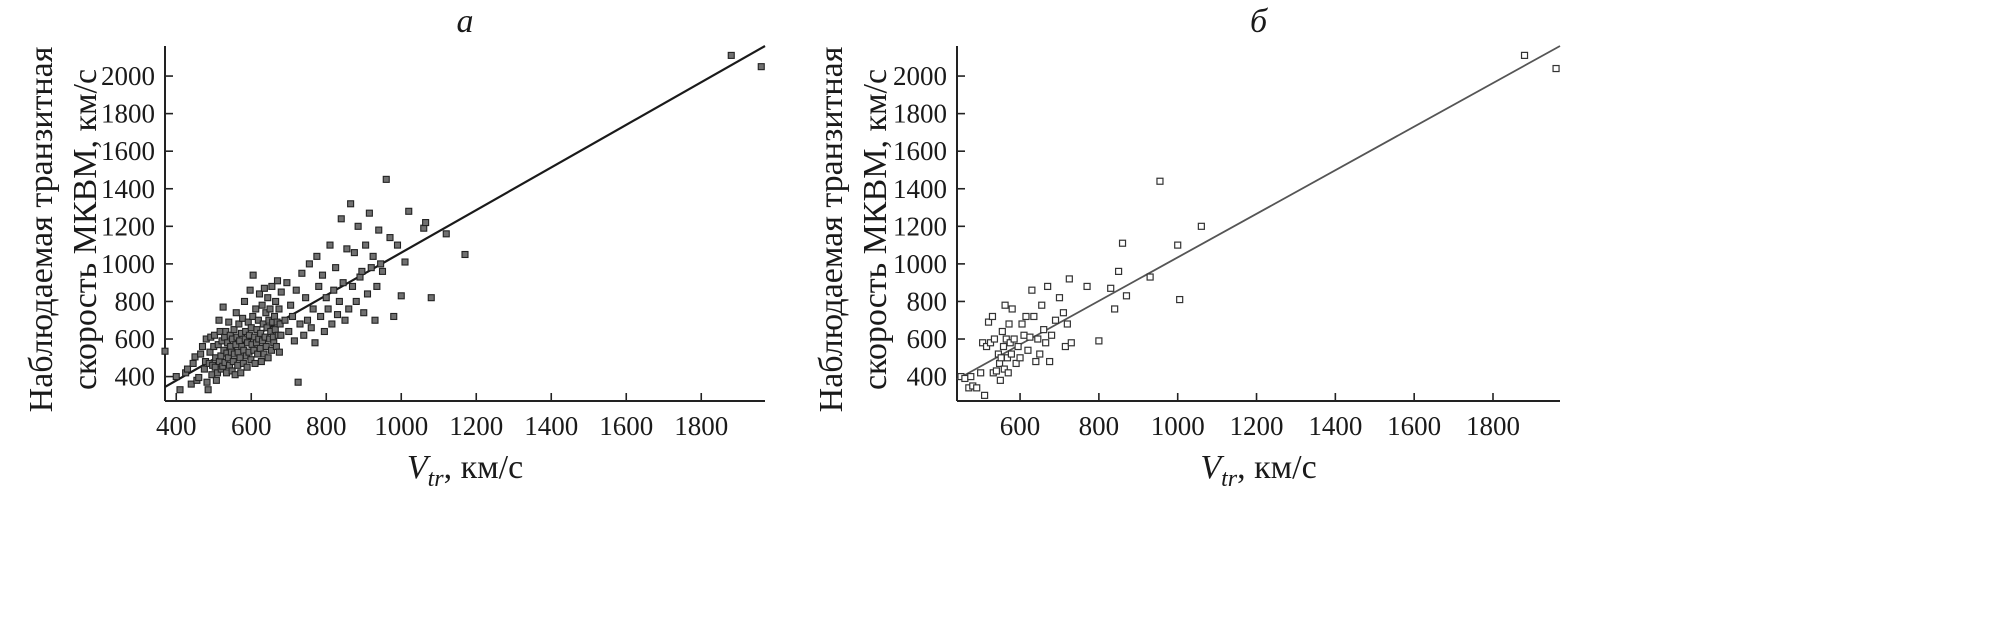 The width and height of the screenshot is (1993, 629). What do you see at coordinates (875, 229) in the screenshot?
I see `panel-b-y-axis-title-line2: скорость МКВМ, км/с` at bounding box center [875, 229].